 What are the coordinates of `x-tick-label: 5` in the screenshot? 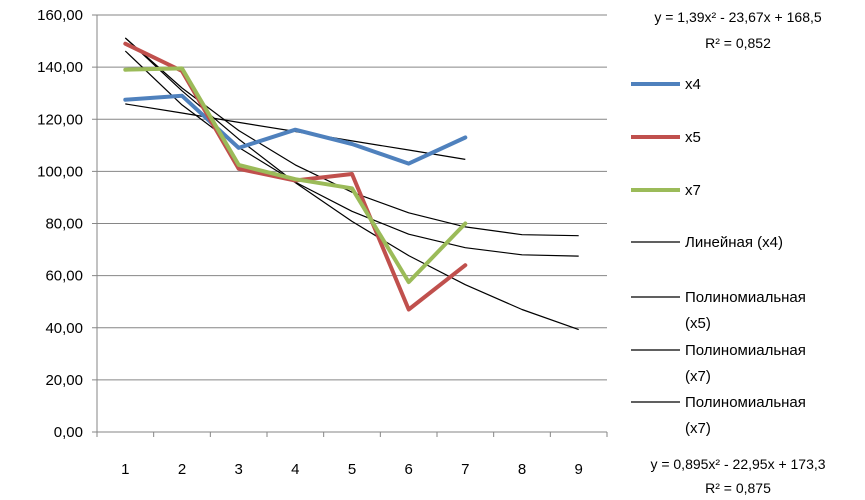 It's located at (352, 469).